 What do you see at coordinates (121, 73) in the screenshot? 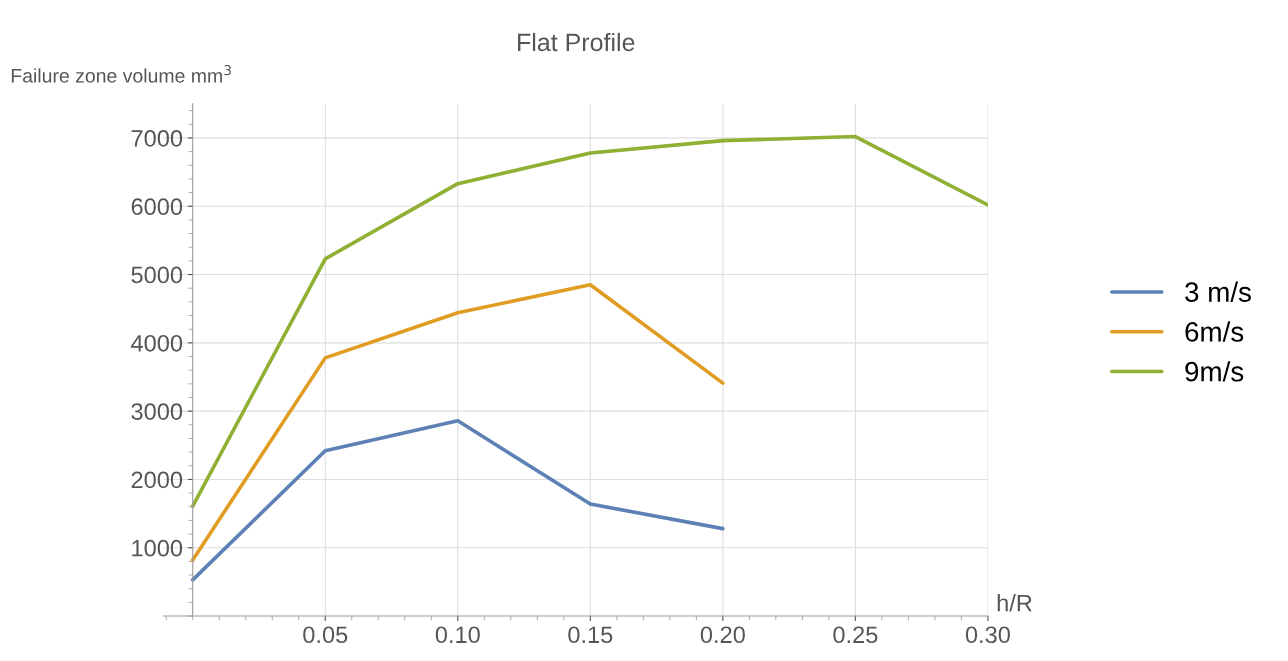
I see `y-axis-title: Failure zone volume mm$^{3}$` at bounding box center [121, 73].